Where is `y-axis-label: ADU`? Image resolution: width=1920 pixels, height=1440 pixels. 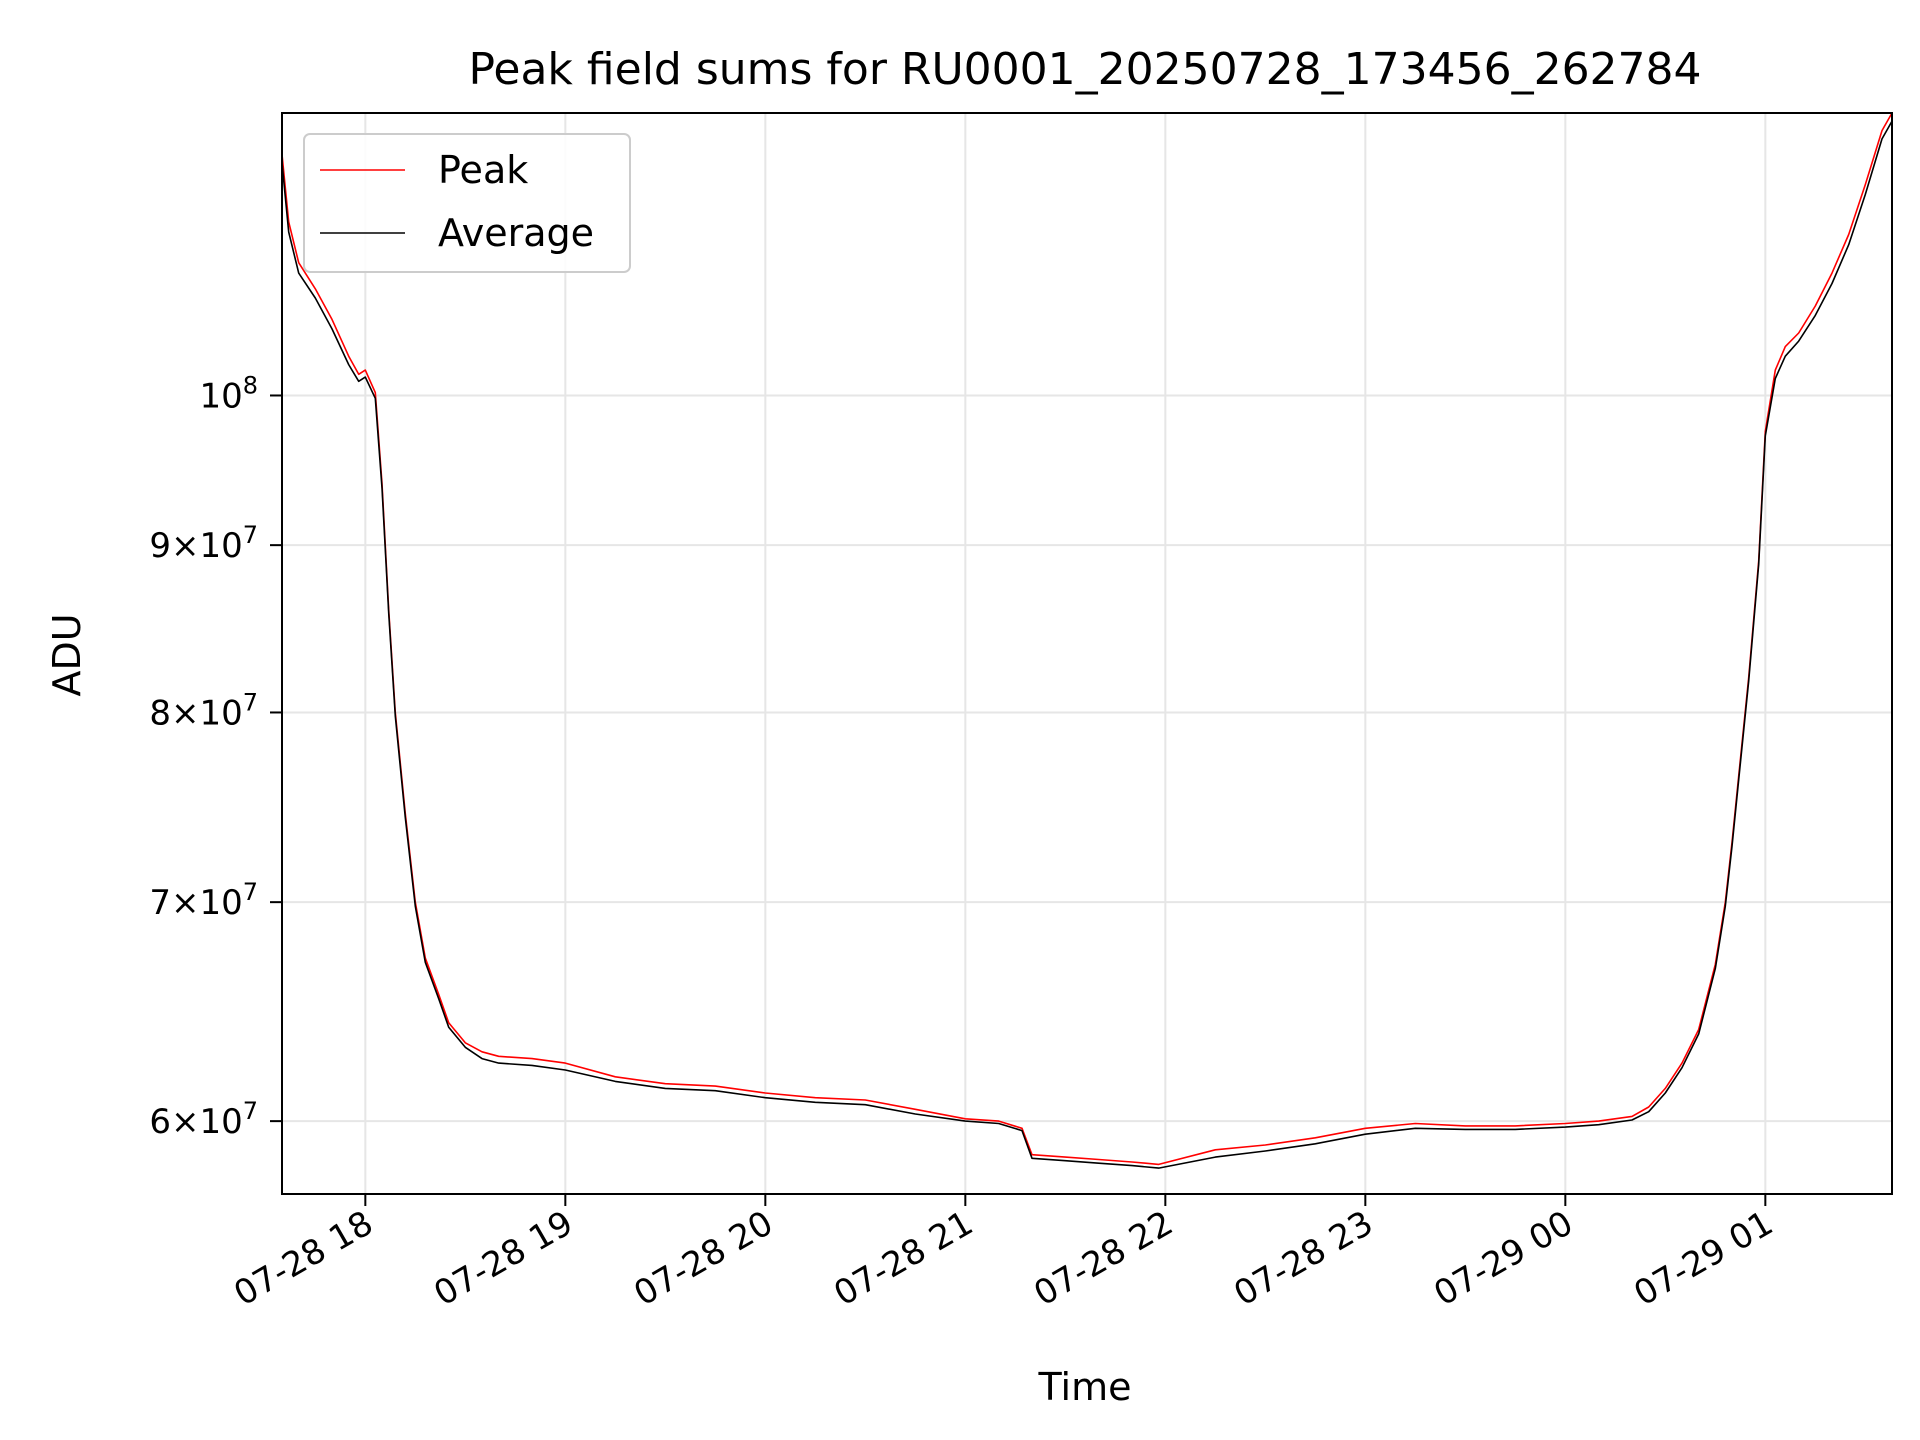
y-axis-label: ADU is located at coordinates (67, 654).